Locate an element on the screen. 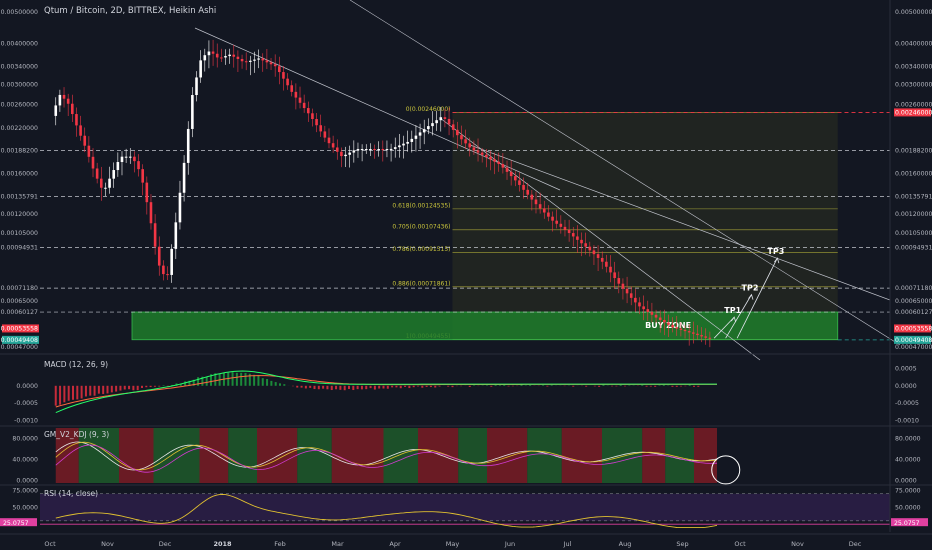 The image size is (932, 550). x-axis-label: Jun is located at coordinates (509, 544).